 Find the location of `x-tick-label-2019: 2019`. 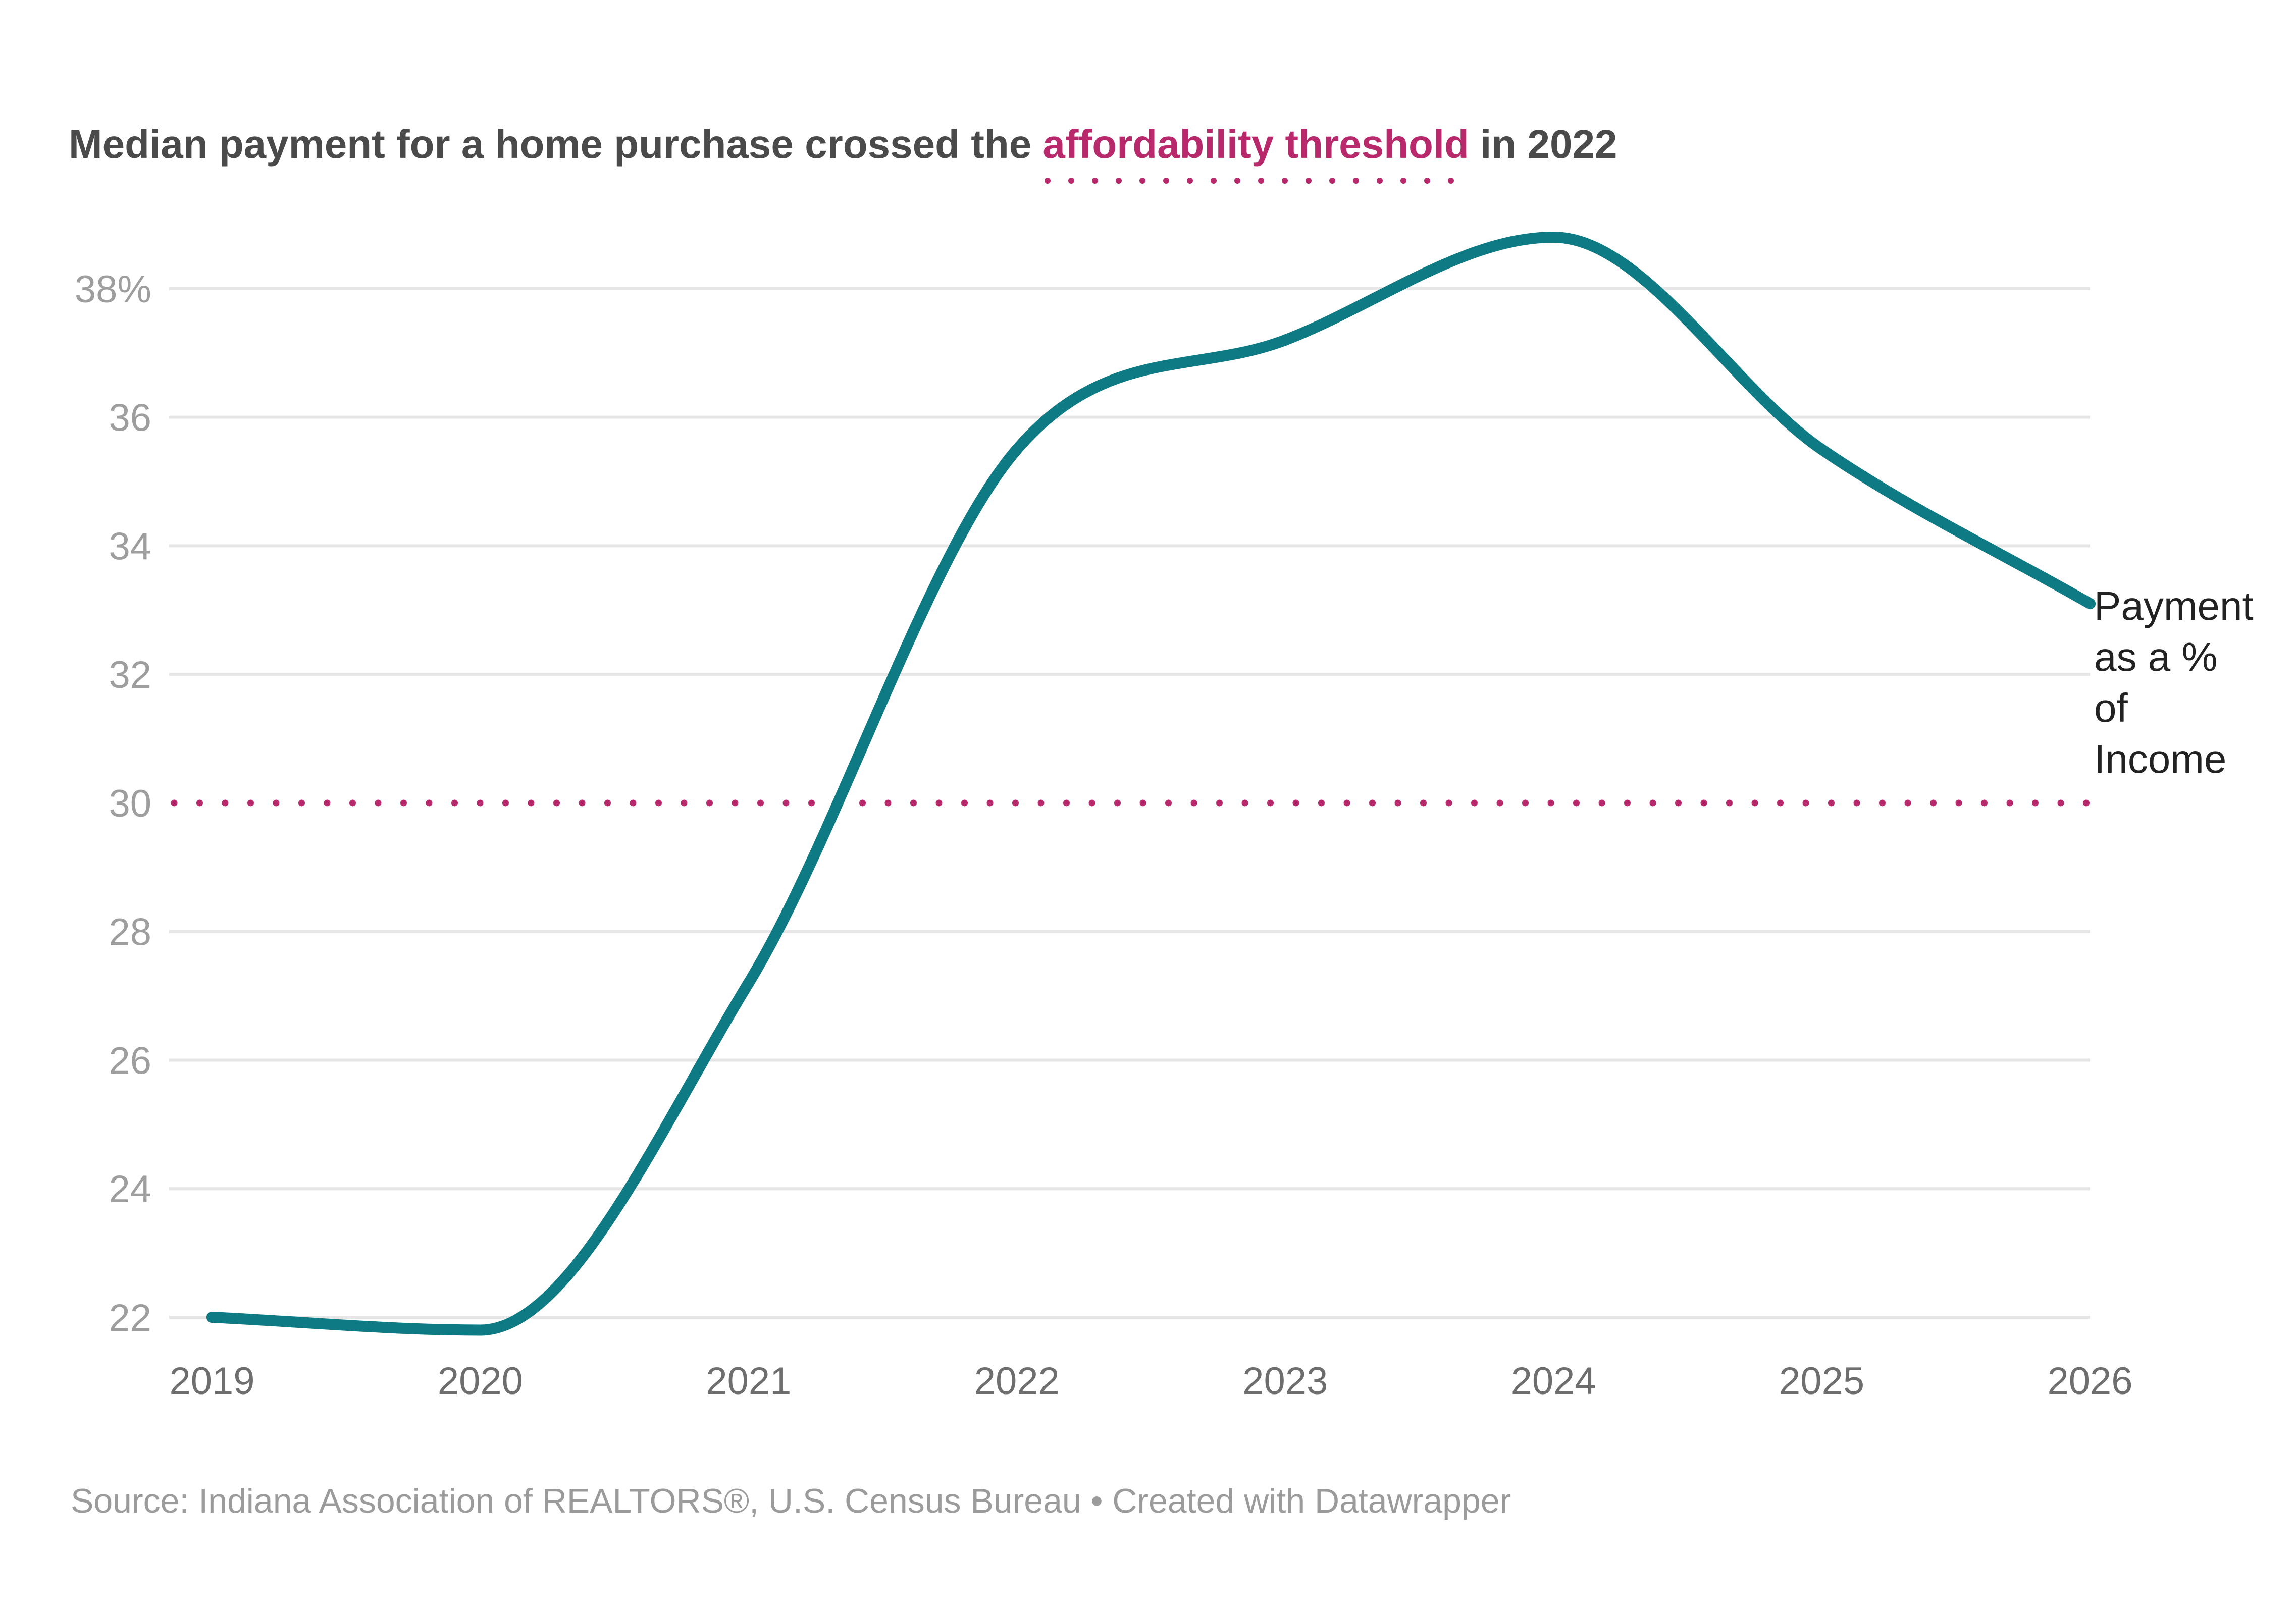

x-tick-label-2019: 2019 is located at coordinates (211, 1381).